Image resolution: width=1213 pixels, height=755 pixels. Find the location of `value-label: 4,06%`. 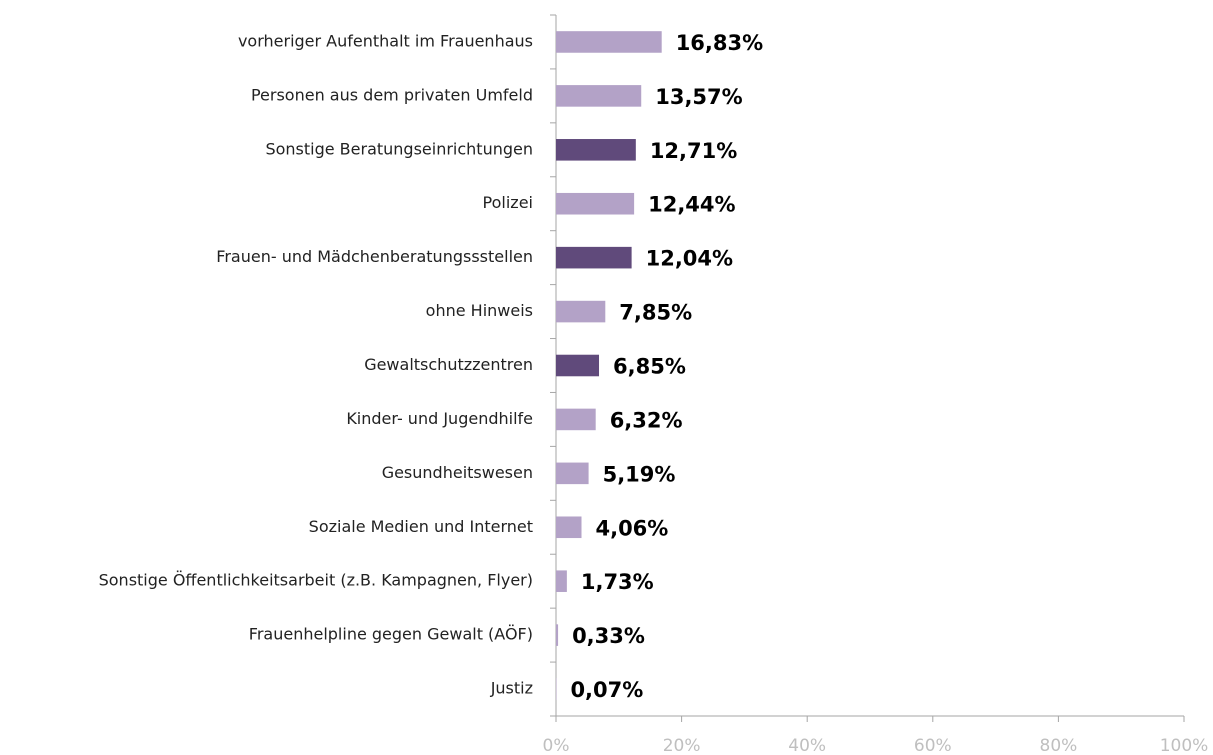

value-label: 4,06% is located at coordinates (631, 528).